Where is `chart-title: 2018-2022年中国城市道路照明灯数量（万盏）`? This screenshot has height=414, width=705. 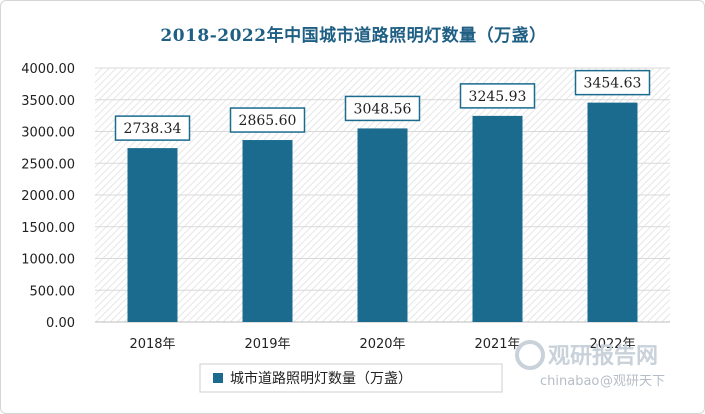 chart-title: 2018-2022年中国城市道路照明灯数量（万盏） is located at coordinates (353, 36).